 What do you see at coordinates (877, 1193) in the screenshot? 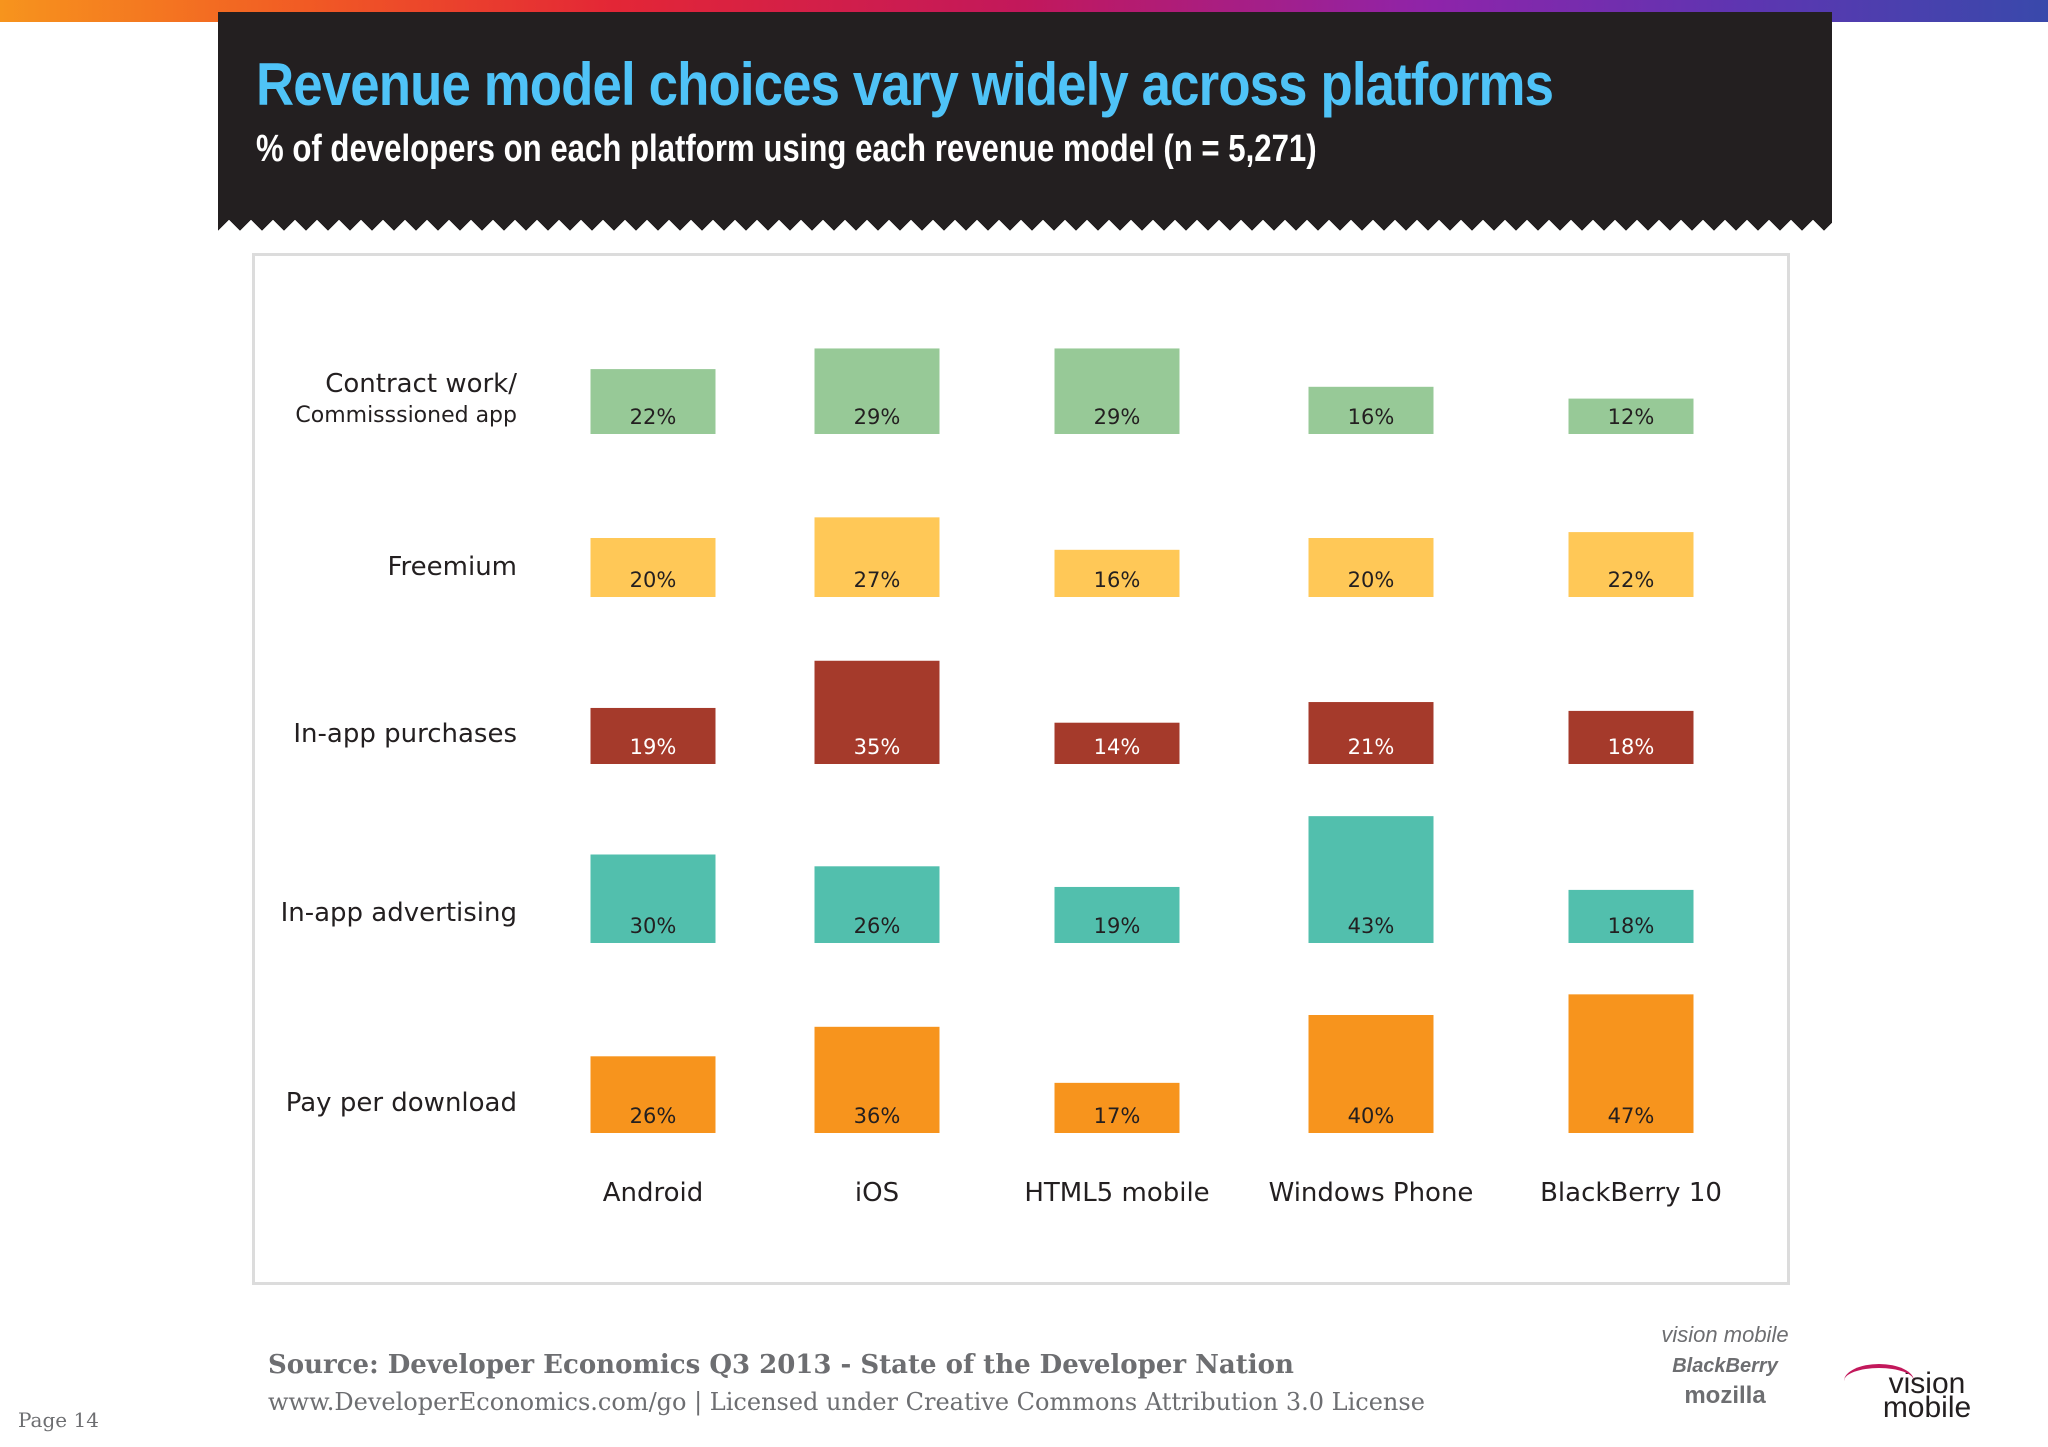
I see `category-label: iOS` at bounding box center [877, 1193].